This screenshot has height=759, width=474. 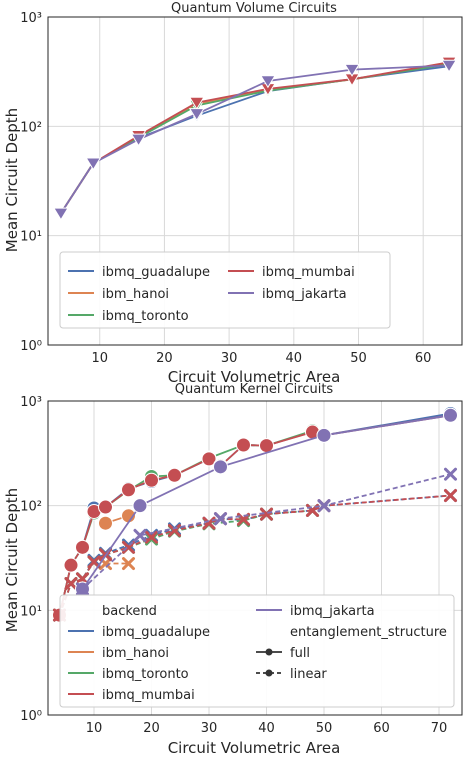 What do you see at coordinates (283, 653) in the screenshot?
I see `legend-item-full: full` at bounding box center [283, 653].